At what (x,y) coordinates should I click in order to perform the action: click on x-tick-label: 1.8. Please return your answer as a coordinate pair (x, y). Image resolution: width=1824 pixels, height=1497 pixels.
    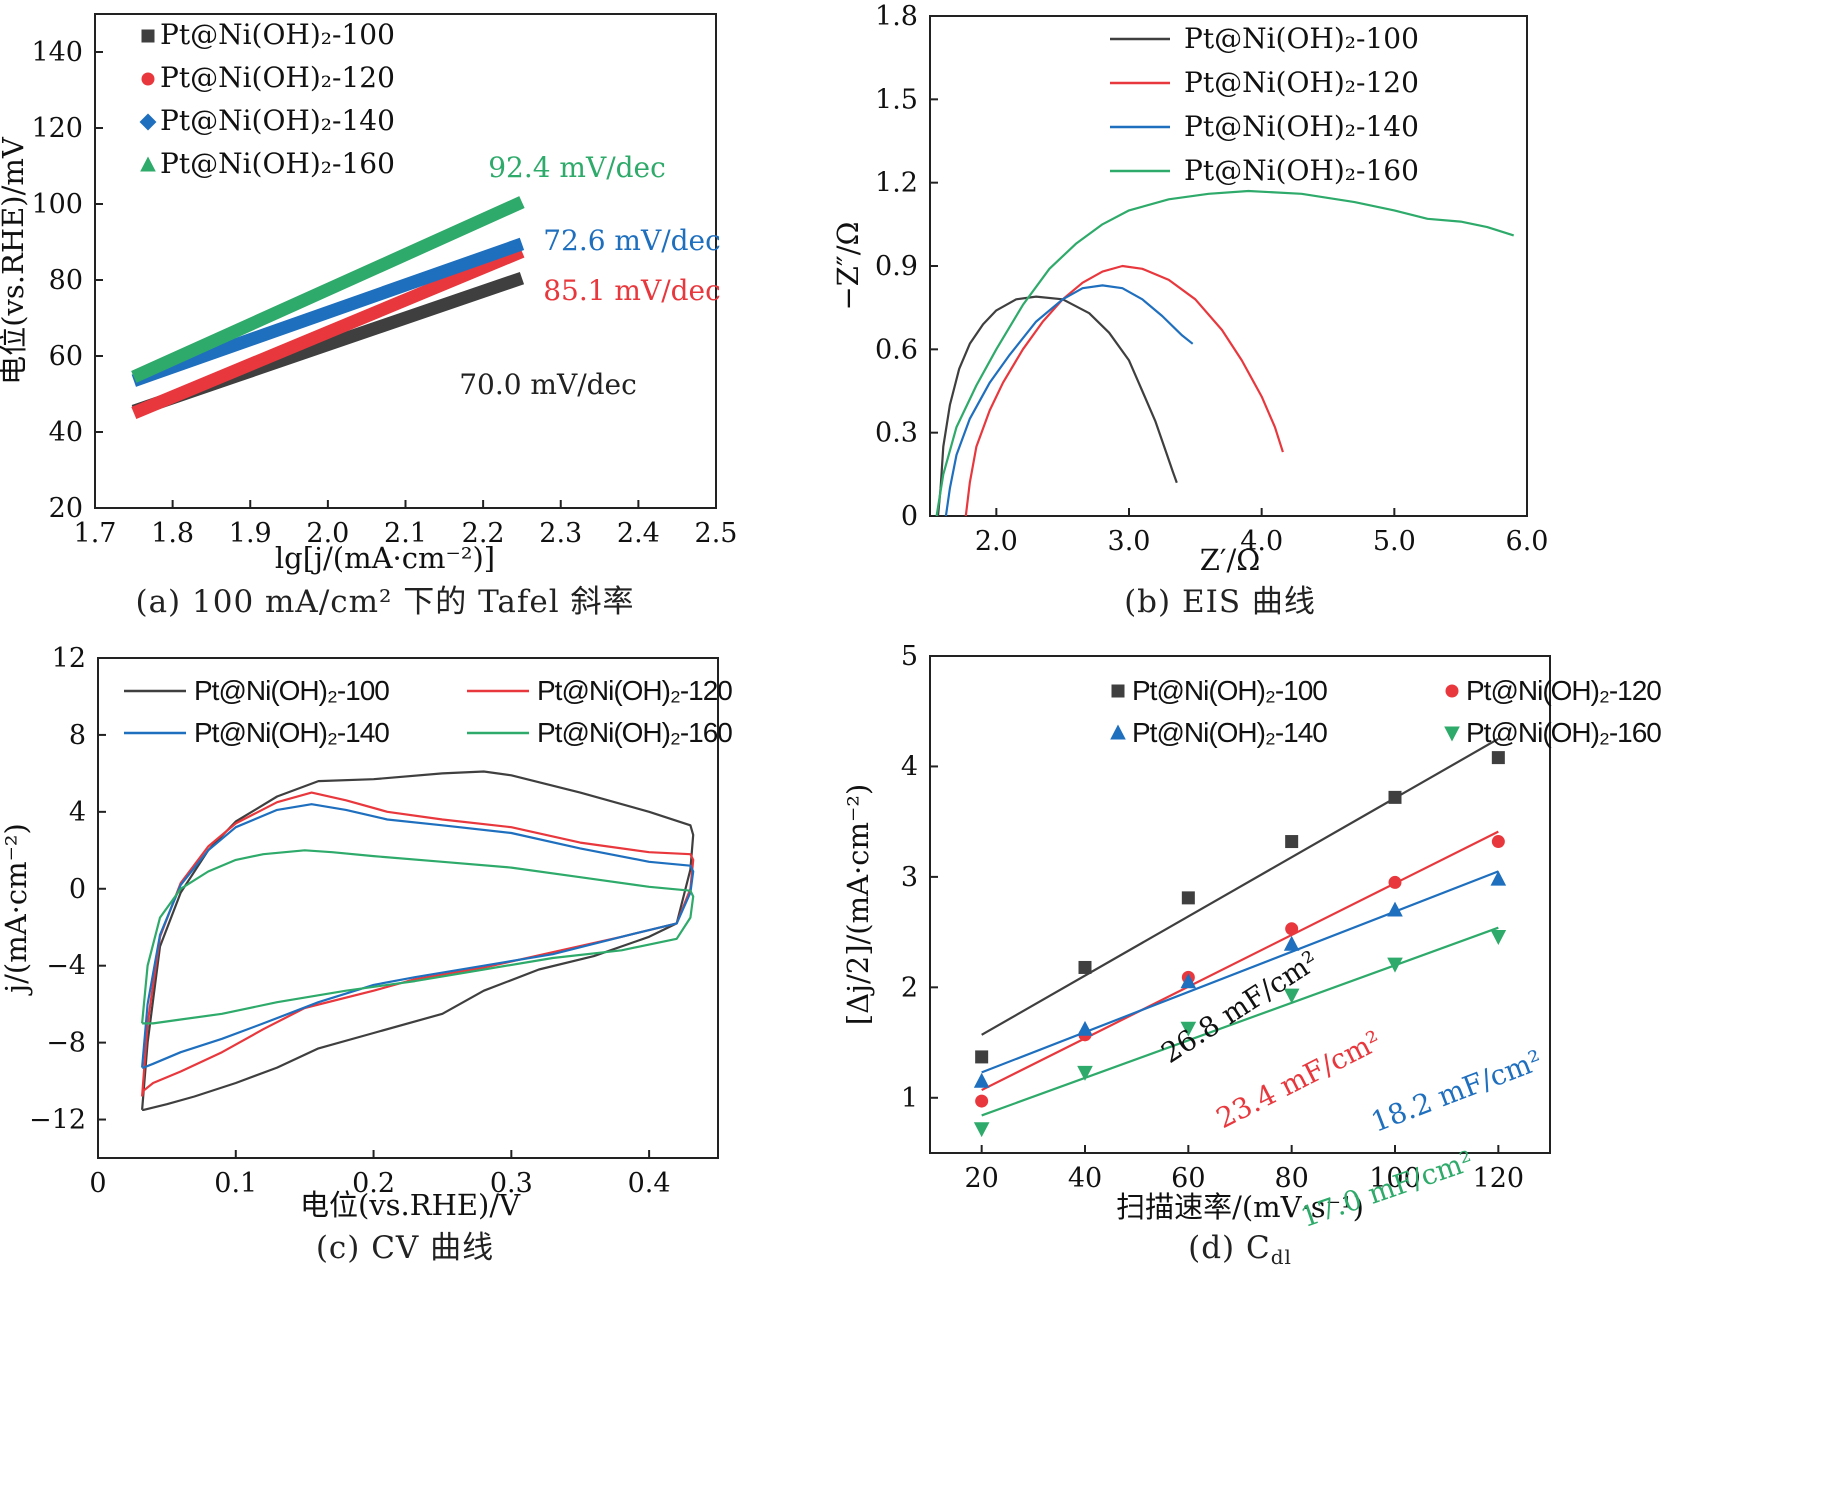
    Looking at the image, I should click on (172, 533).